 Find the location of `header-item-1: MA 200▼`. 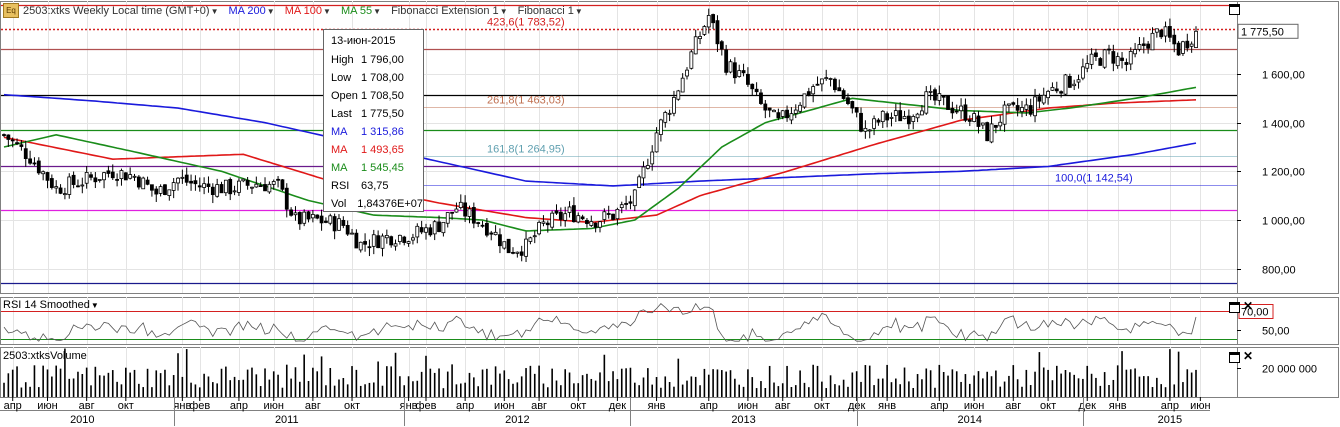

header-item-1: MA 200▼ is located at coordinates (251, 10).